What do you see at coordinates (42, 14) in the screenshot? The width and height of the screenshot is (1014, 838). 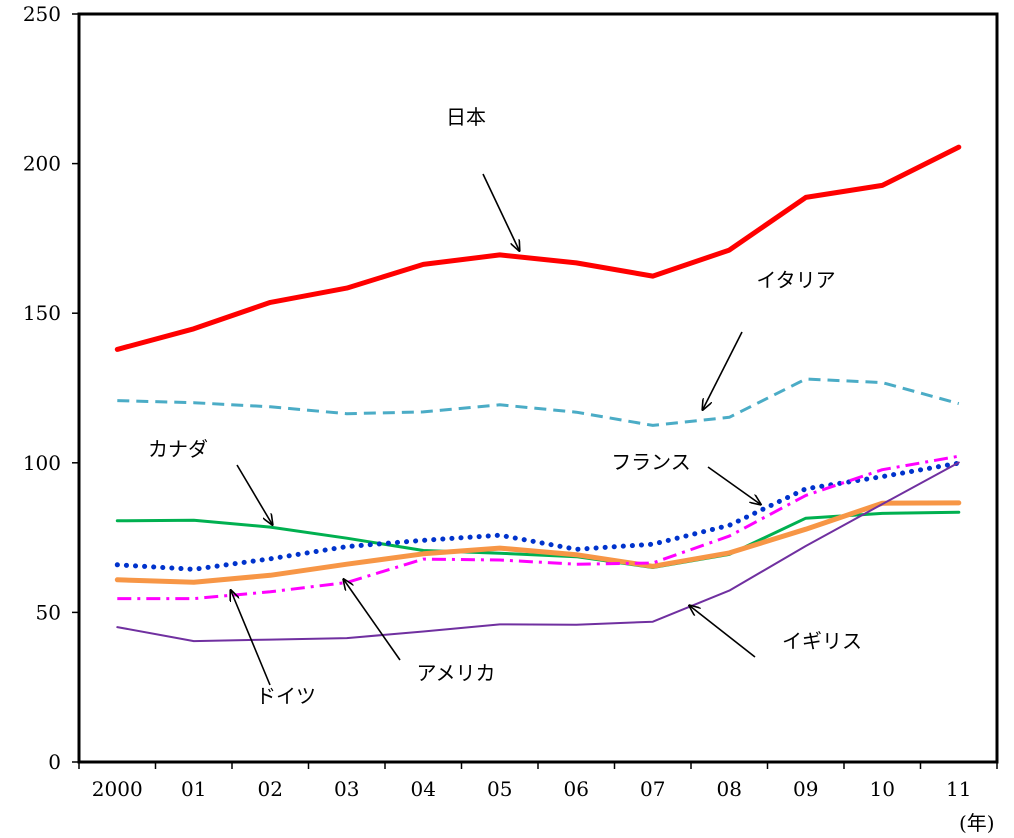 I see `y-tick-label: 250` at bounding box center [42, 14].